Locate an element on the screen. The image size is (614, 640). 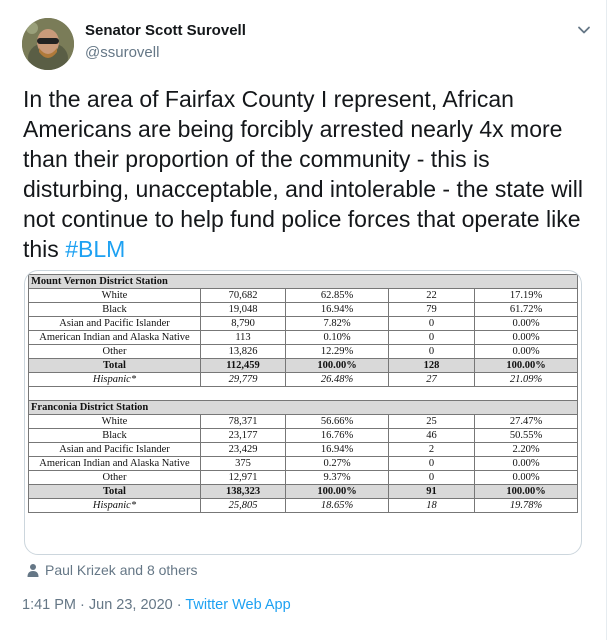
table-cell: 62.85% is located at coordinates (337, 295).